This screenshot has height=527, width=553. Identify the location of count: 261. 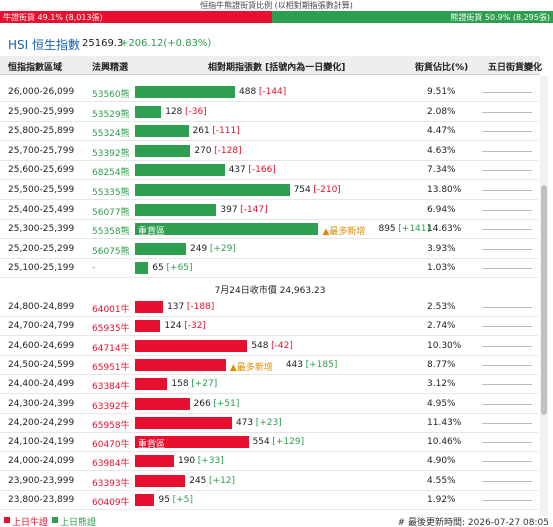
(201, 131).